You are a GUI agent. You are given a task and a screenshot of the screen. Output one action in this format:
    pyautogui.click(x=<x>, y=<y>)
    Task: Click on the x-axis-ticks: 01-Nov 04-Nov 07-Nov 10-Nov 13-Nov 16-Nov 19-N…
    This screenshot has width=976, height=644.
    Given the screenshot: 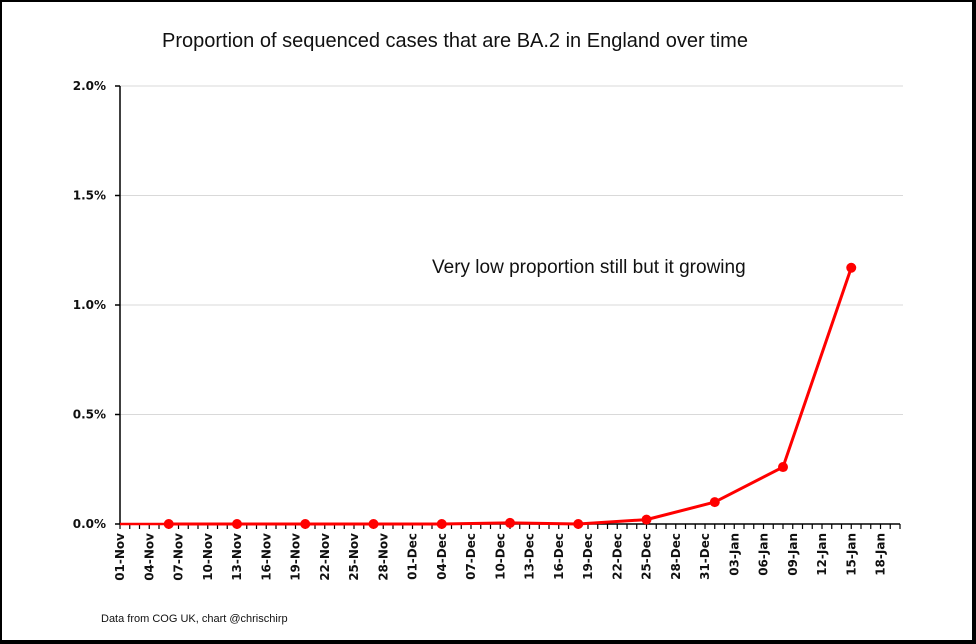 What is the action you would take?
    pyautogui.click(x=507, y=552)
    